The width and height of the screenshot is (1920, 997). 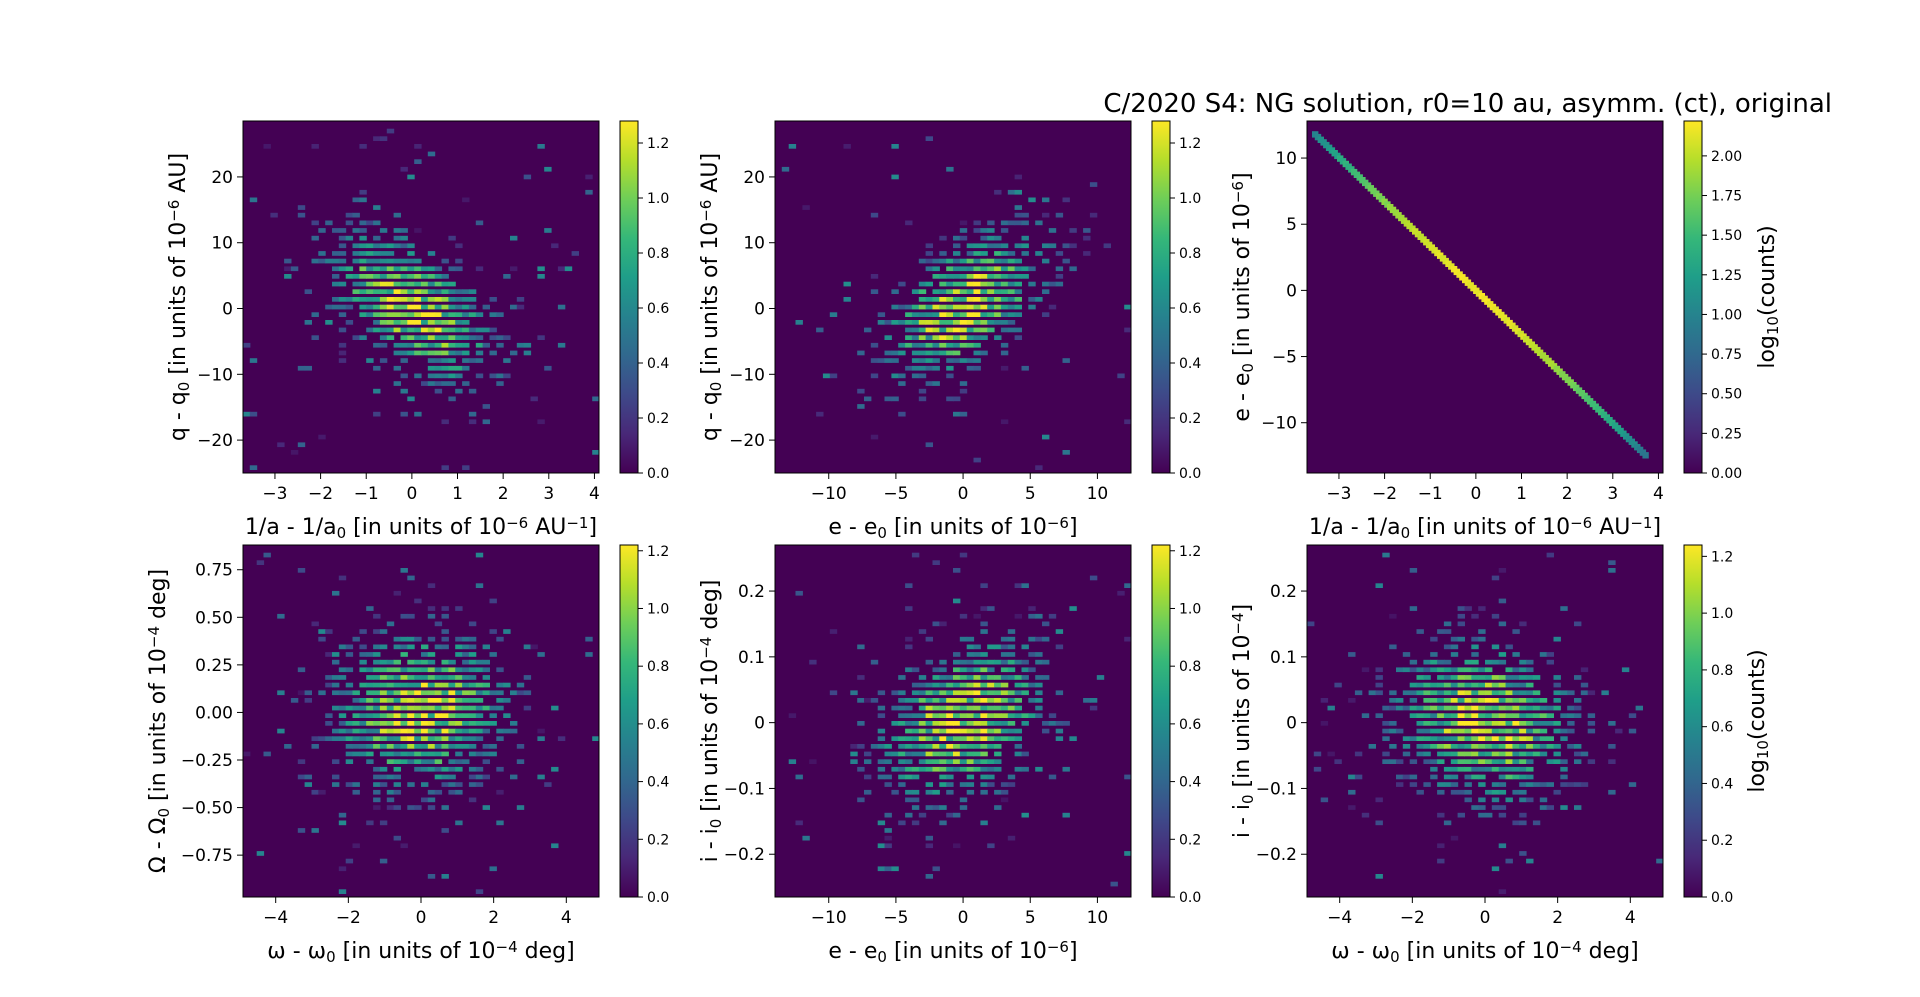 I want to click on colorbar-tick-label: 0.0, so click(x=658, y=898).